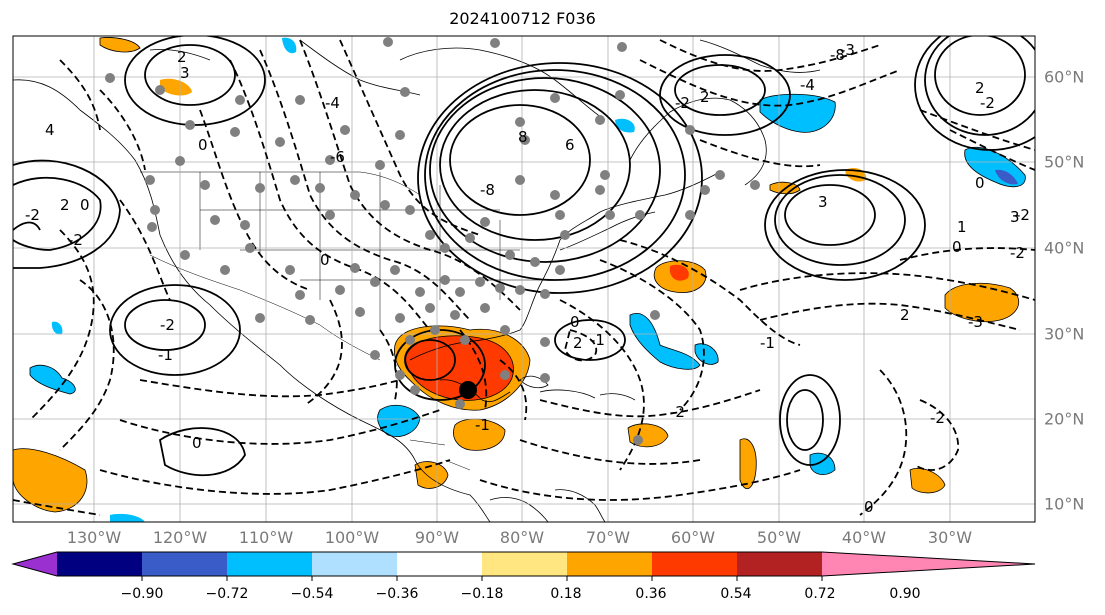  What do you see at coordinates (1064, 248) in the screenshot?
I see `lat-label: 40°N` at bounding box center [1064, 248].